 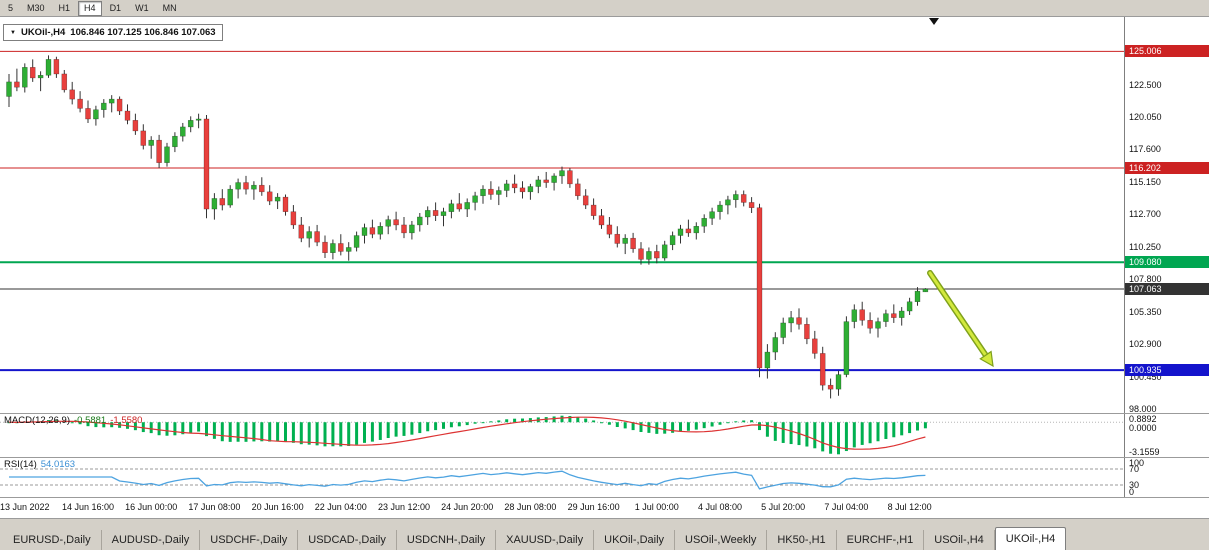 What do you see at coordinates (1145, 376) in the screenshot?
I see `price-tick: 100.450` at bounding box center [1145, 376].